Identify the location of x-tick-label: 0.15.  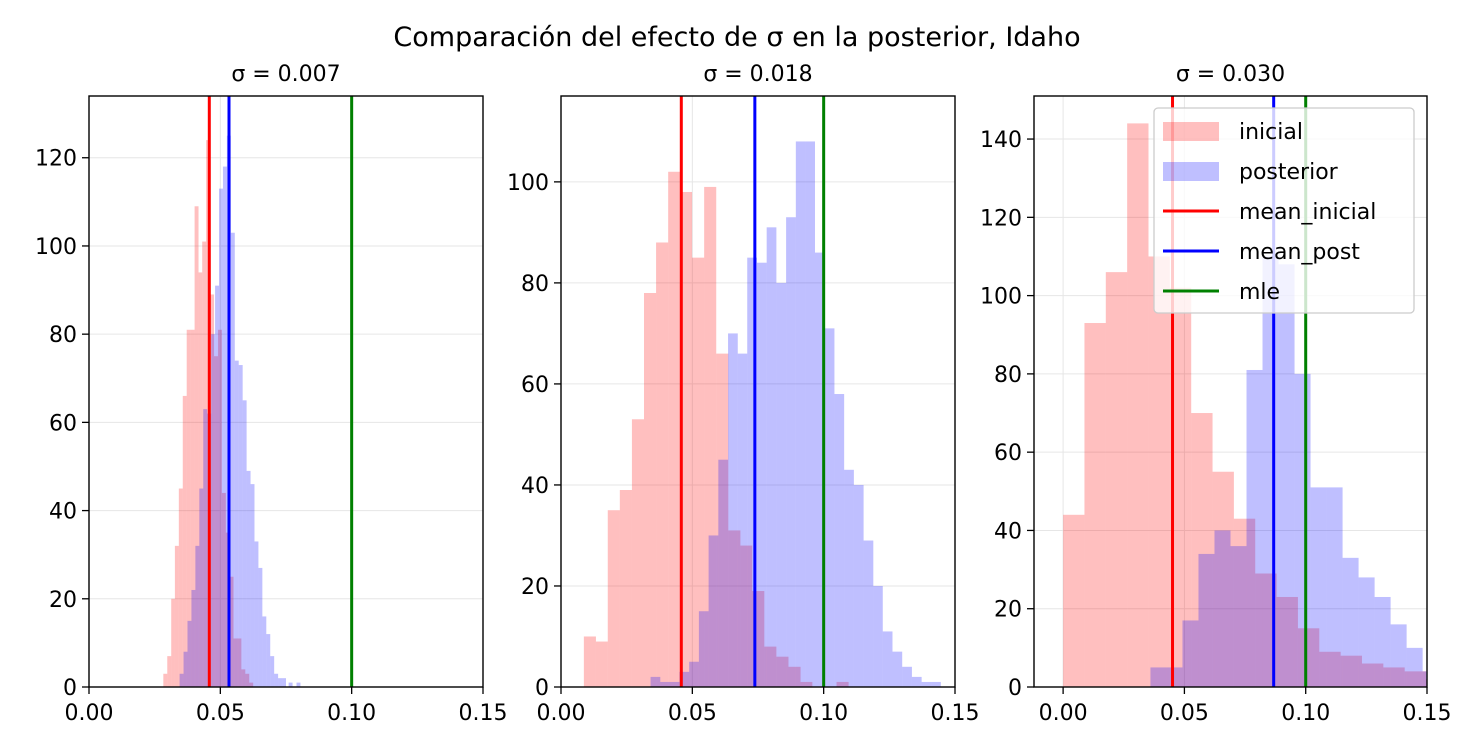
(483, 713).